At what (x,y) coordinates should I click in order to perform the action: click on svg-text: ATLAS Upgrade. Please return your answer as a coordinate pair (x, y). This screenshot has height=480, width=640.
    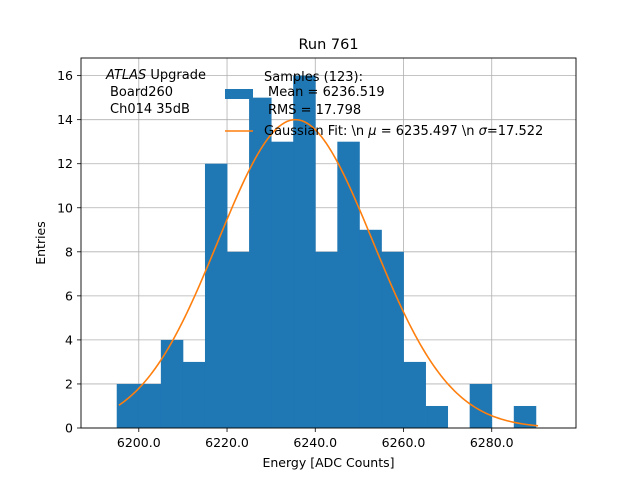
    Looking at the image, I should click on (155, 75).